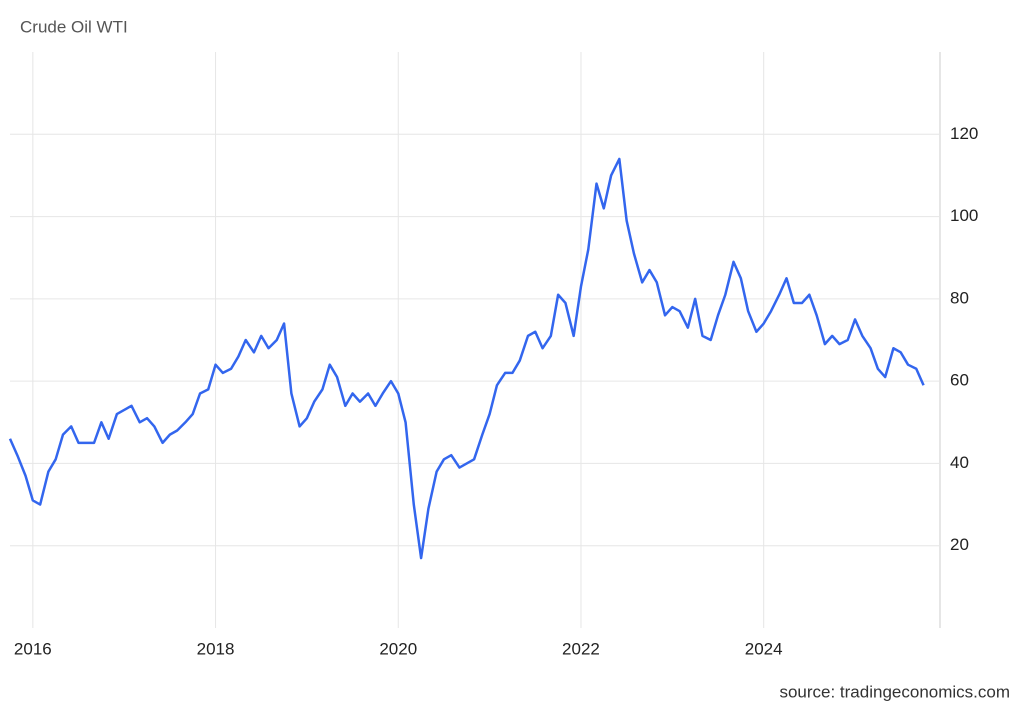 The width and height of the screenshot is (1024, 715). I want to click on y-tick-label: 20, so click(959, 544).